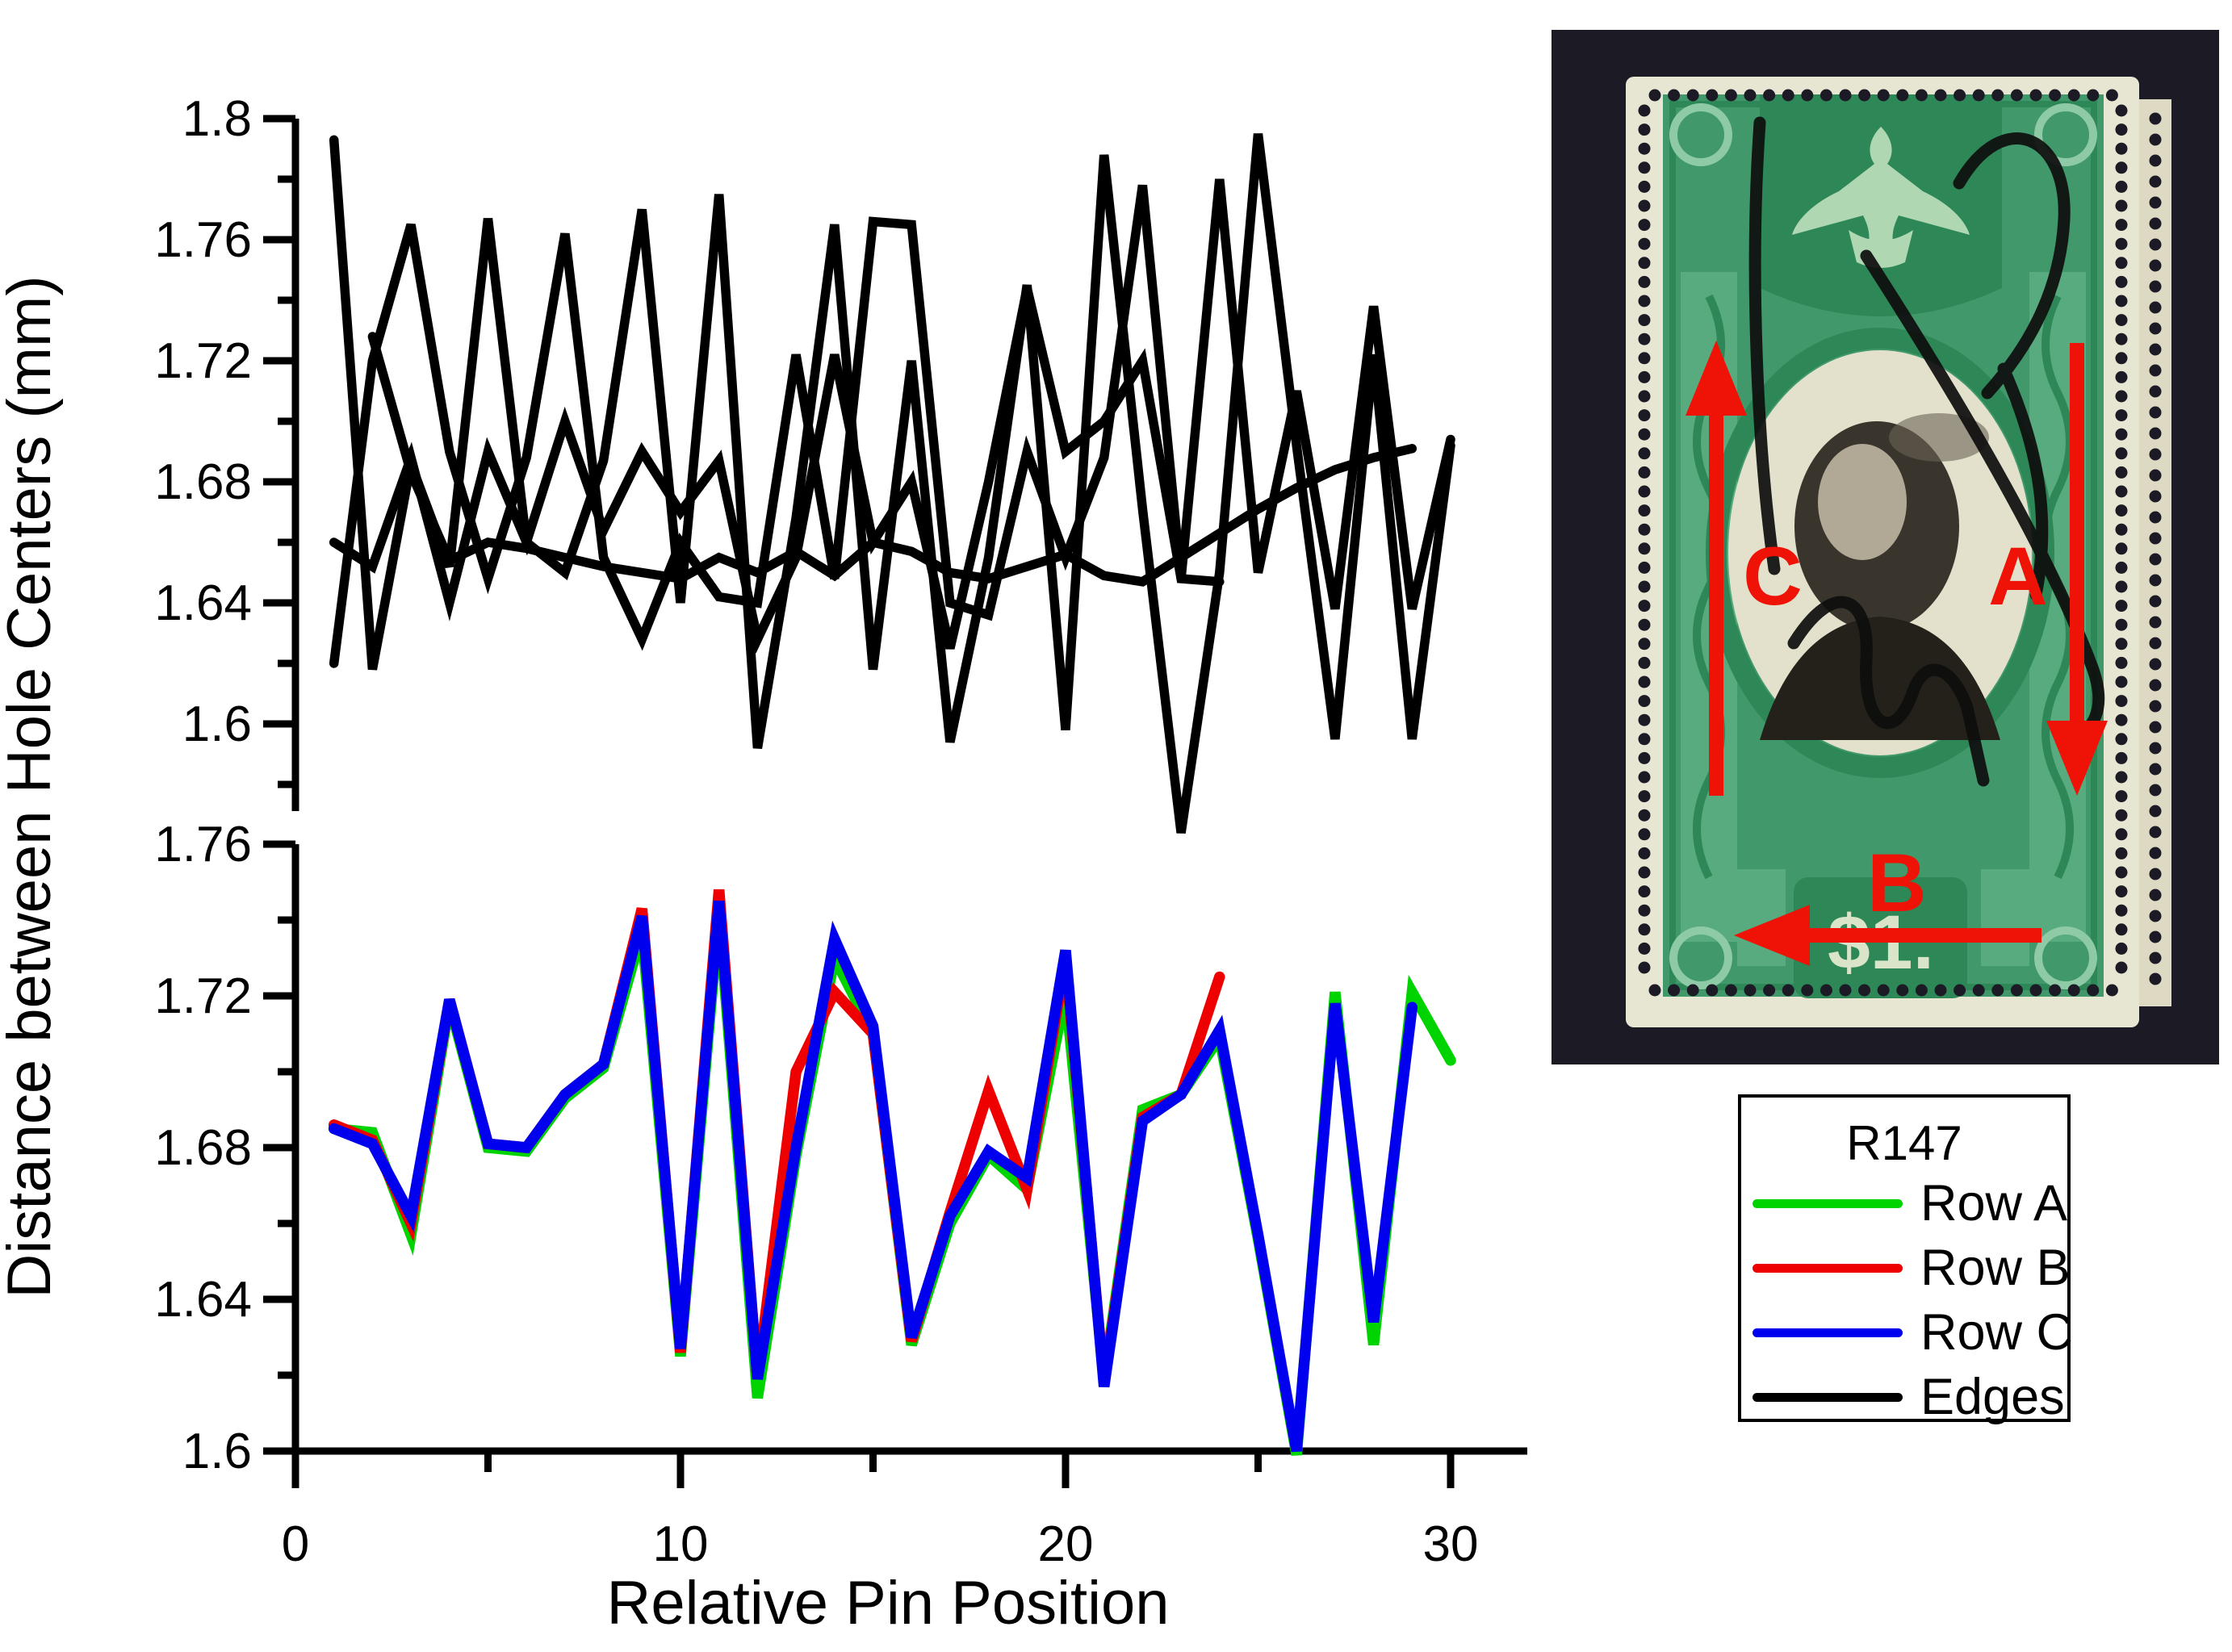 This screenshot has width=2232, height=1652. I want to click on arrow-b: B, so click(1888, 901).